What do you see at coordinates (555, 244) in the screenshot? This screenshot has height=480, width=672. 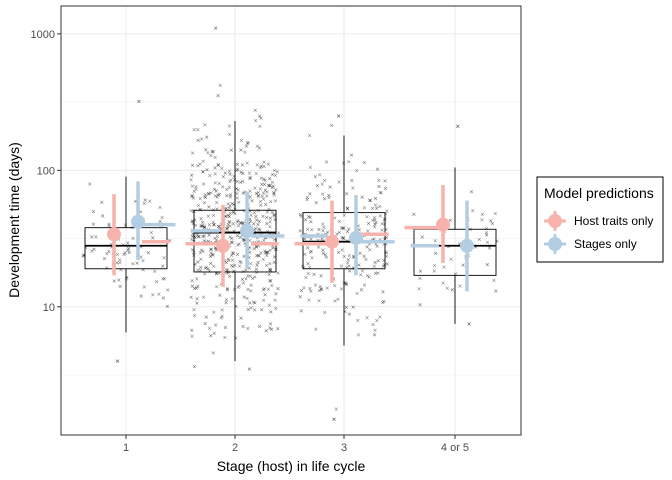 I see `legend-key-point` at bounding box center [555, 244].